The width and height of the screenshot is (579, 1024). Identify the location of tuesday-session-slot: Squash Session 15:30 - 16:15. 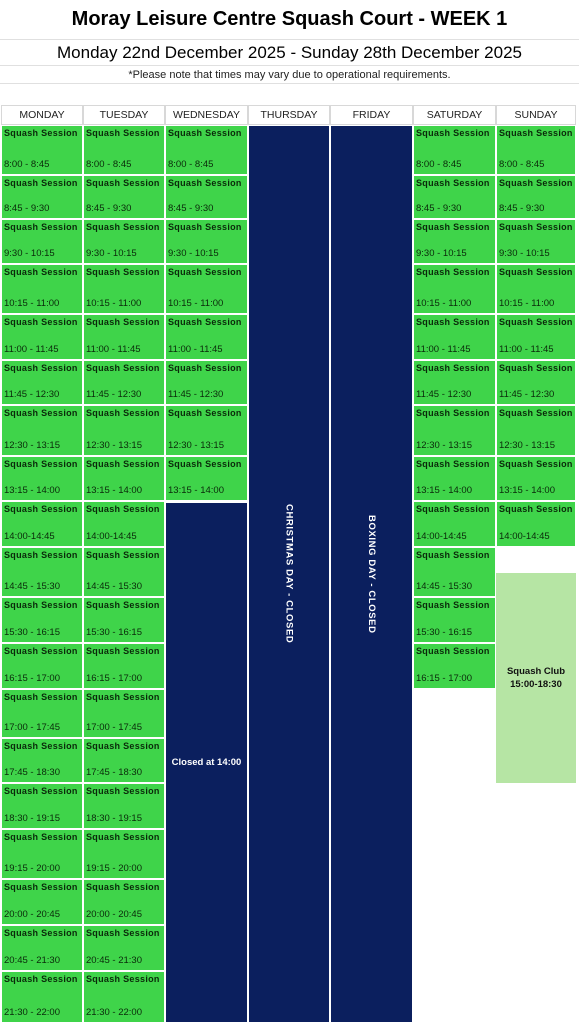
(124, 620).